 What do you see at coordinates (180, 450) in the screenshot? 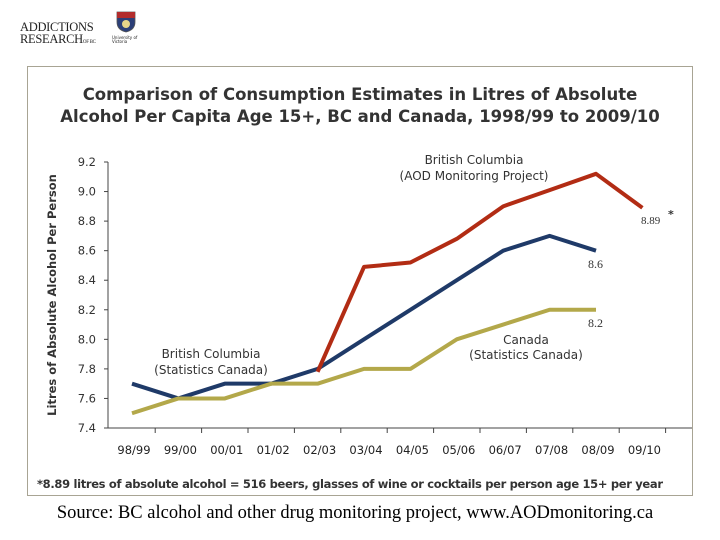
I see `x-tick-label: 99/00` at bounding box center [180, 450].